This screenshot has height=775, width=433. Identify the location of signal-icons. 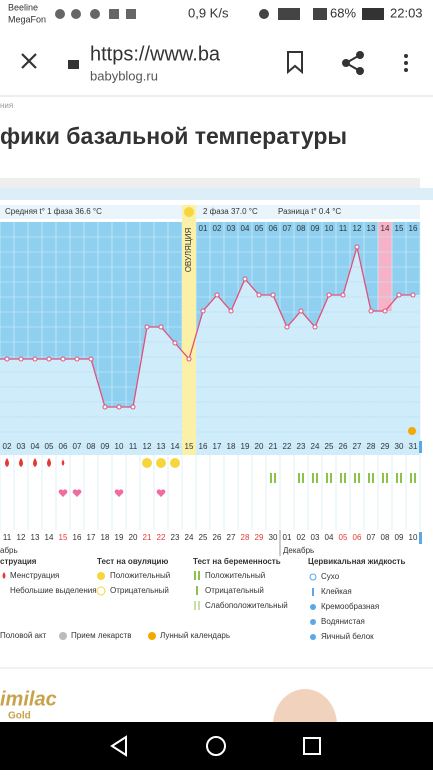
(293, 14).